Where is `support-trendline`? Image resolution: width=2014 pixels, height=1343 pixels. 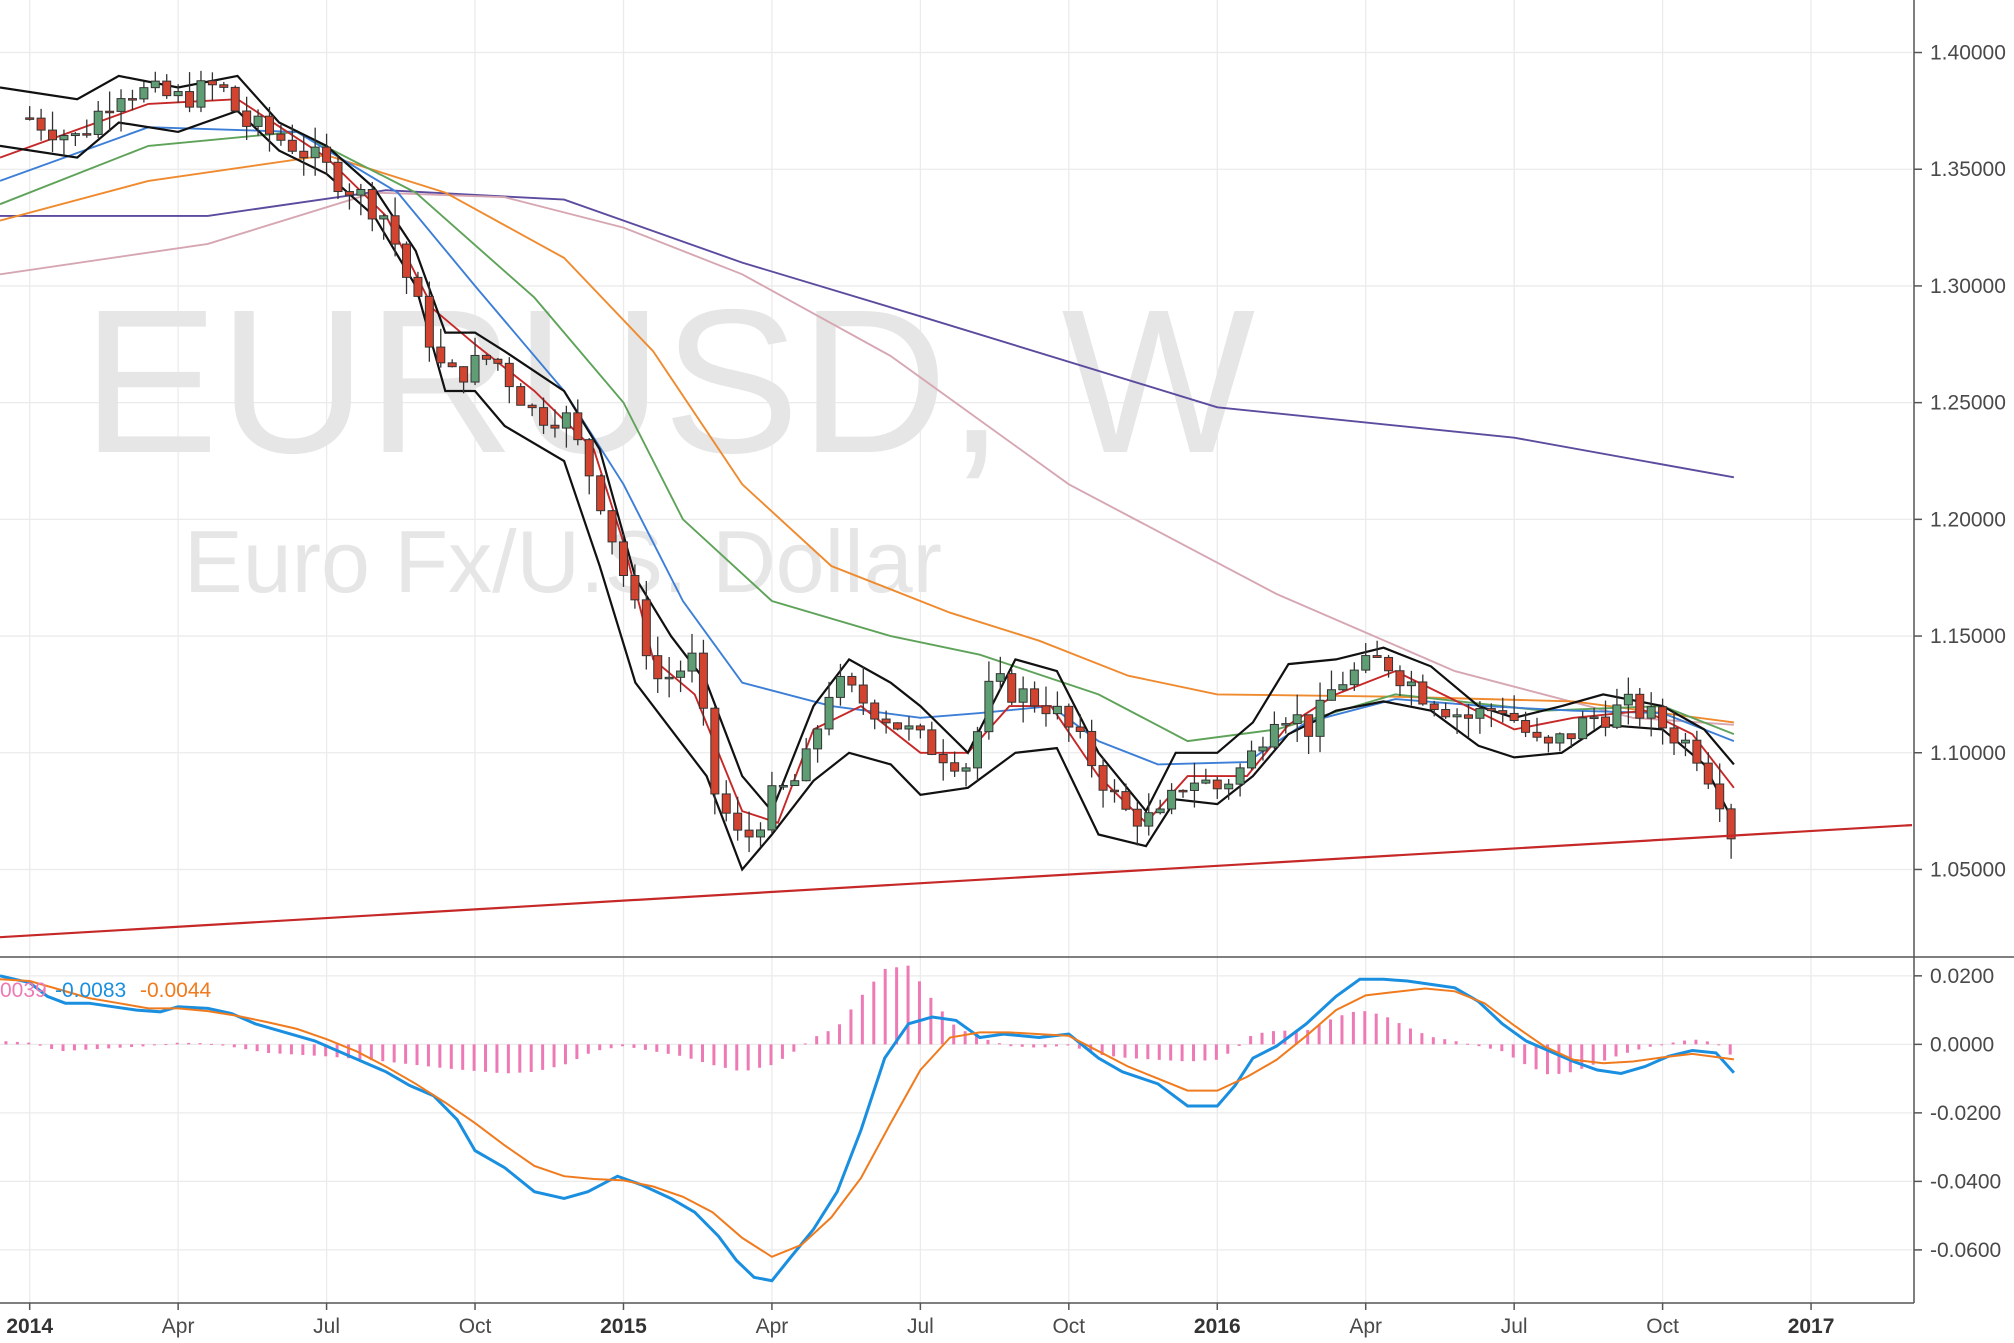 support-trendline is located at coordinates (956, 881).